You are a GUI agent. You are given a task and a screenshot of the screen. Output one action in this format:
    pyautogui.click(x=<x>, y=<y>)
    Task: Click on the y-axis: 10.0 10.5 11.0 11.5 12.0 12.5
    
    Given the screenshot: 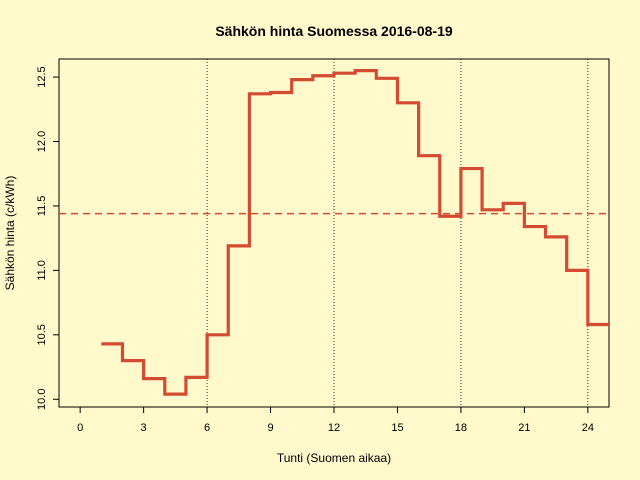 What is the action you would take?
    pyautogui.click(x=47, y=238)
    